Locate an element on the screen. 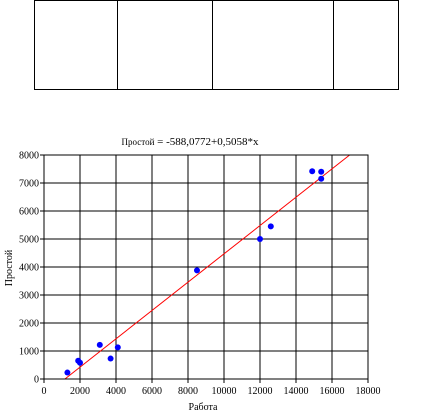  y-tick-label: 0 is located at coordinates (36, 380).